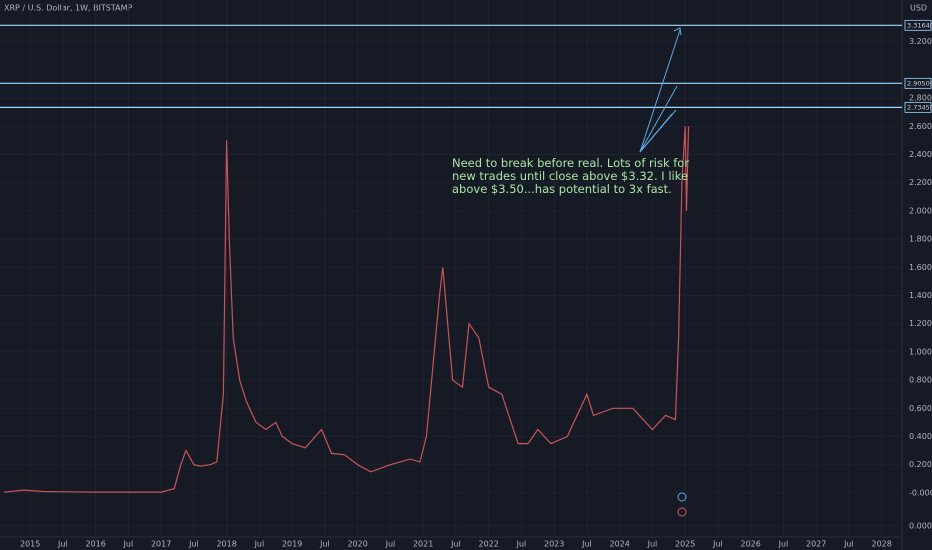 This screenshot has height=550, width=932. I want to click on arrows, so click(660, 90).